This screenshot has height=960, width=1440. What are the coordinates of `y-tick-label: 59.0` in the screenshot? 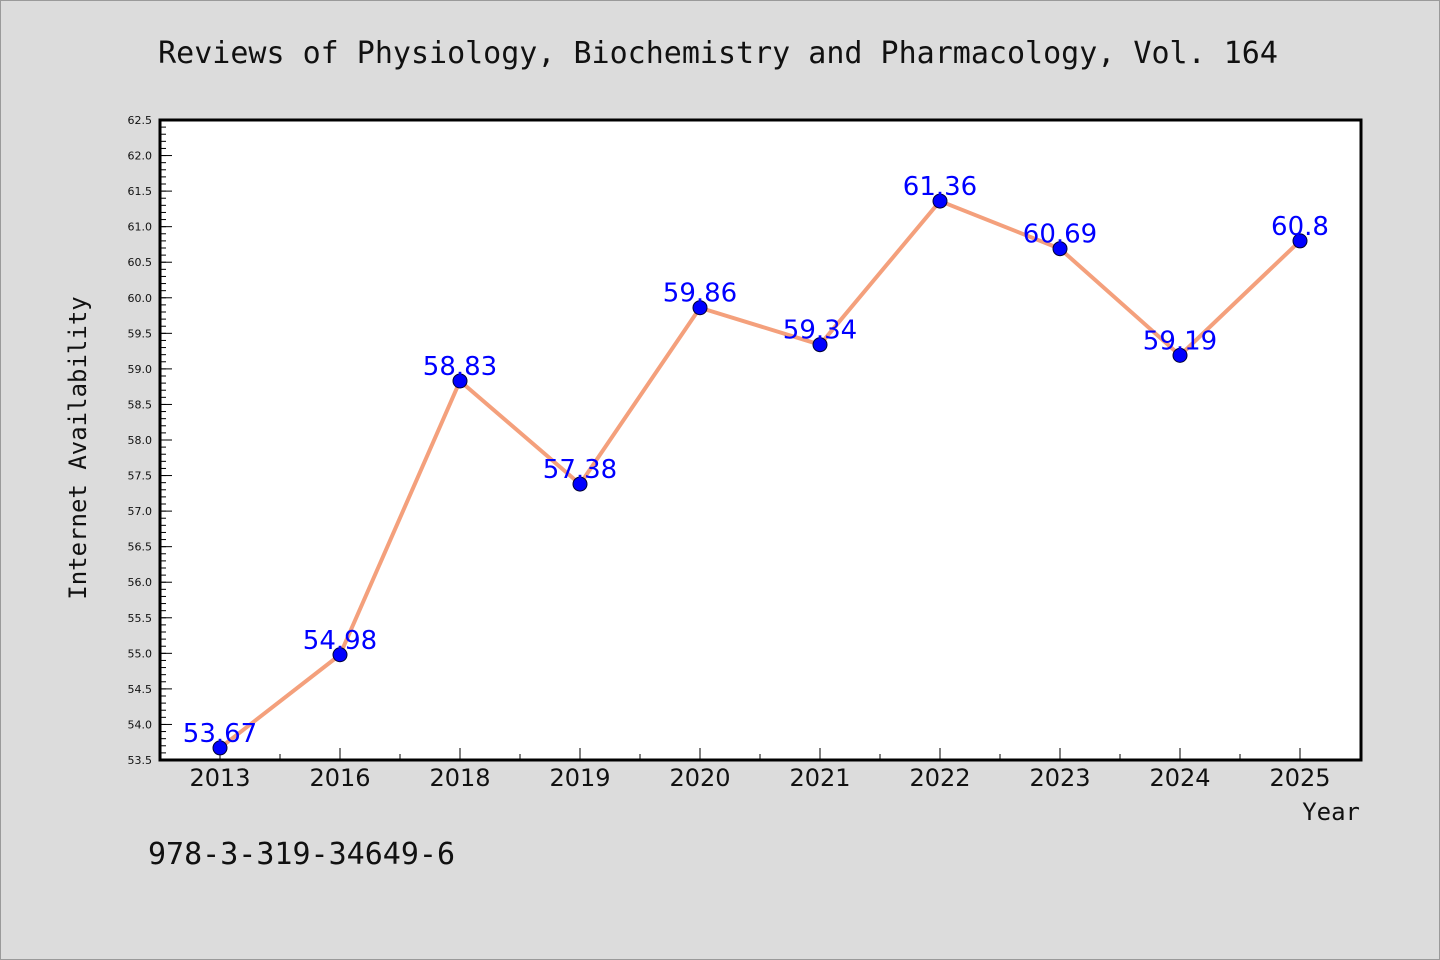 It's located at (140, 369).